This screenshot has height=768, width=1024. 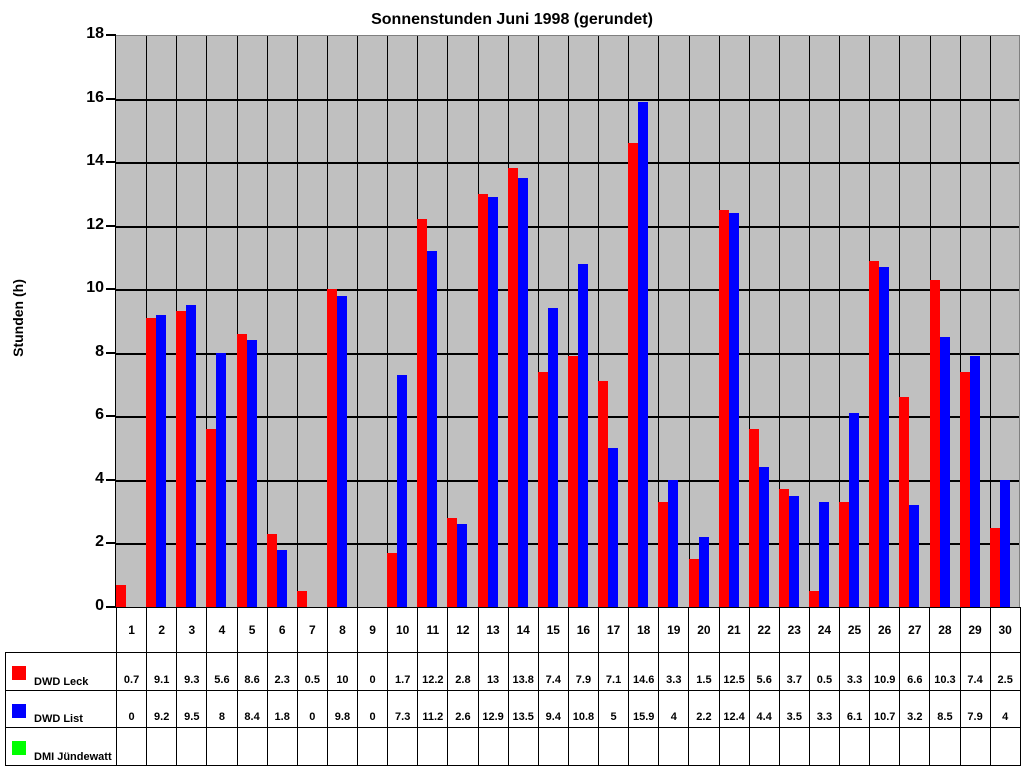 I want to click on data-cell: 1.7, so click(x=403, y=671).